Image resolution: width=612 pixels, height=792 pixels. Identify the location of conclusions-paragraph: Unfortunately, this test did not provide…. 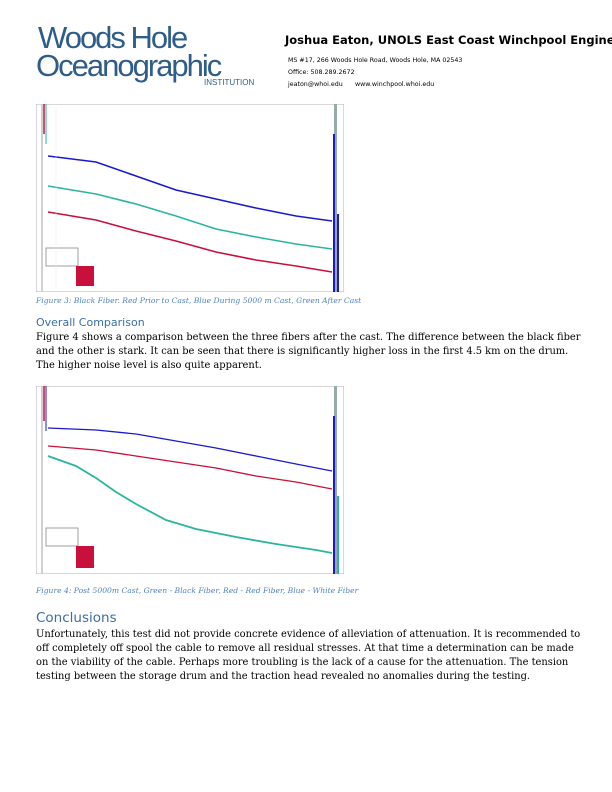
(308, 655).